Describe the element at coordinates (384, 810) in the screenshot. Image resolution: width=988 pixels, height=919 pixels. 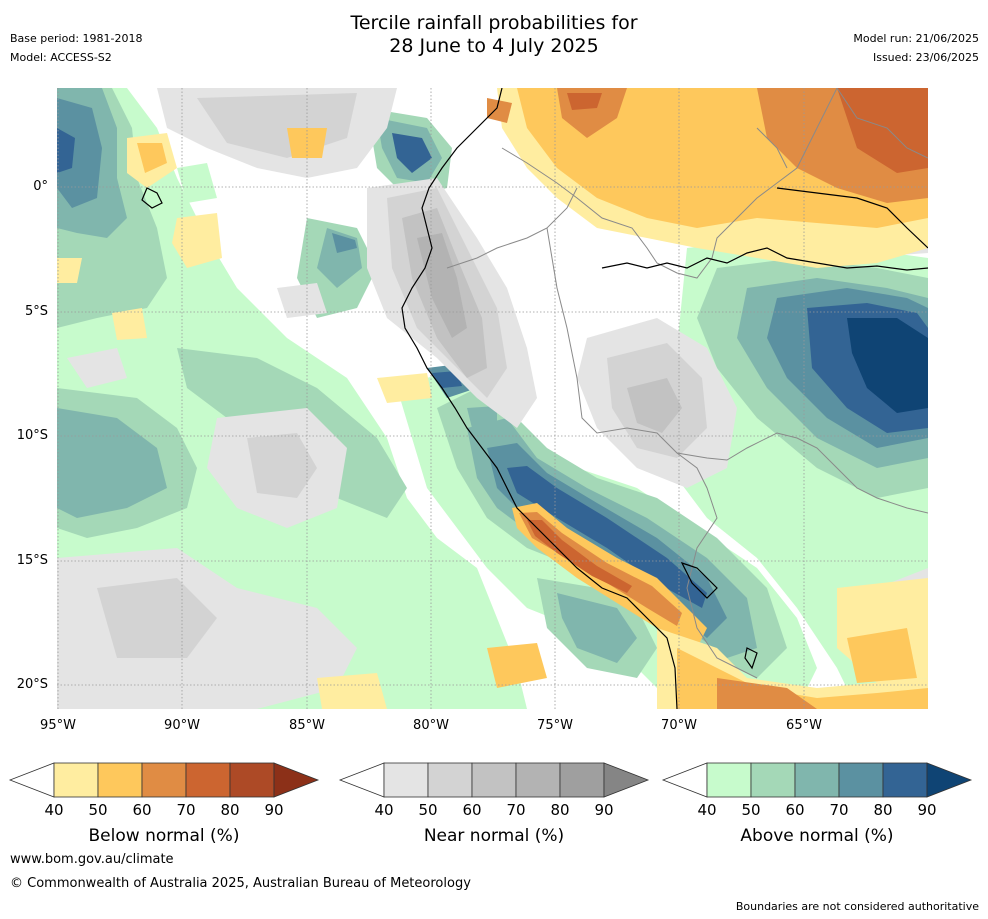
I see `cb-near-tick-40: 40` at that location.